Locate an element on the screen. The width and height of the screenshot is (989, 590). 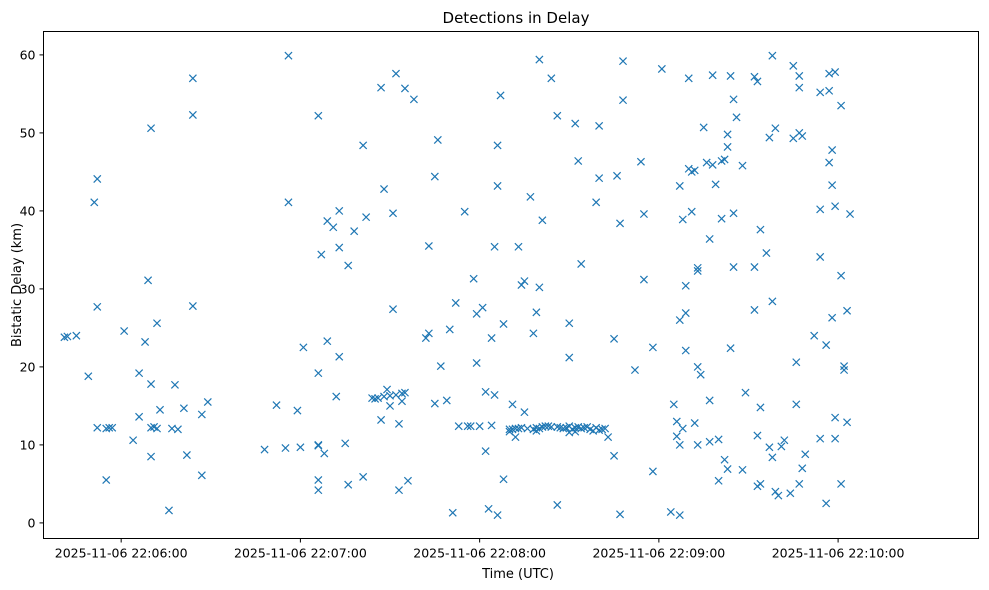
x-tick-label: 2025-11-06 22:08:00 is located at coordinates (479, 553).